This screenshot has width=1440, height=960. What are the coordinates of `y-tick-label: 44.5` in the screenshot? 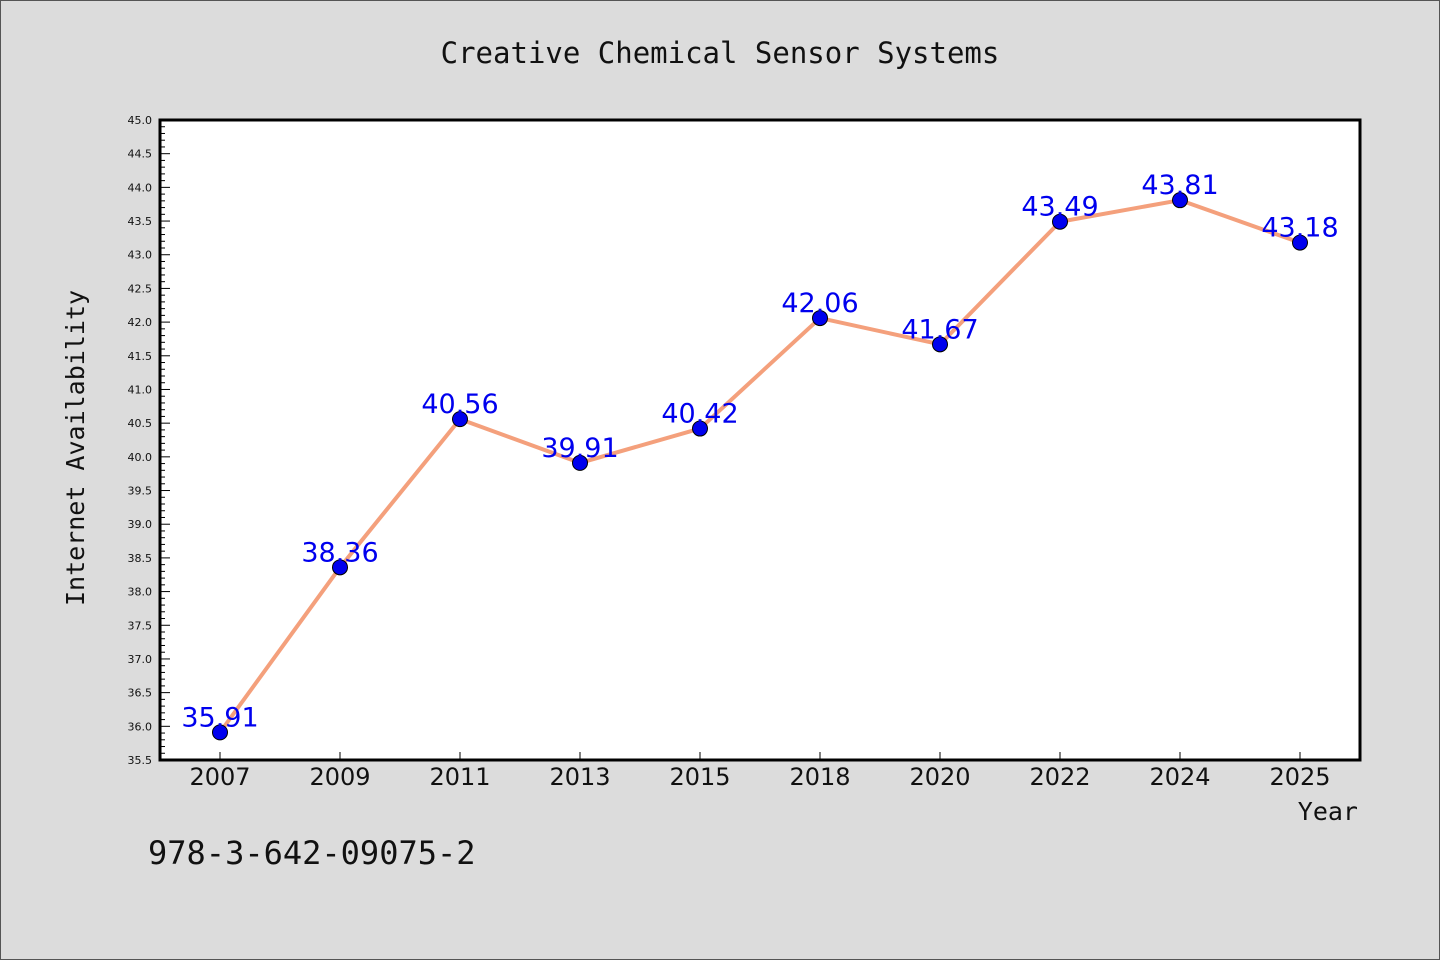 It's located at (140, 154).